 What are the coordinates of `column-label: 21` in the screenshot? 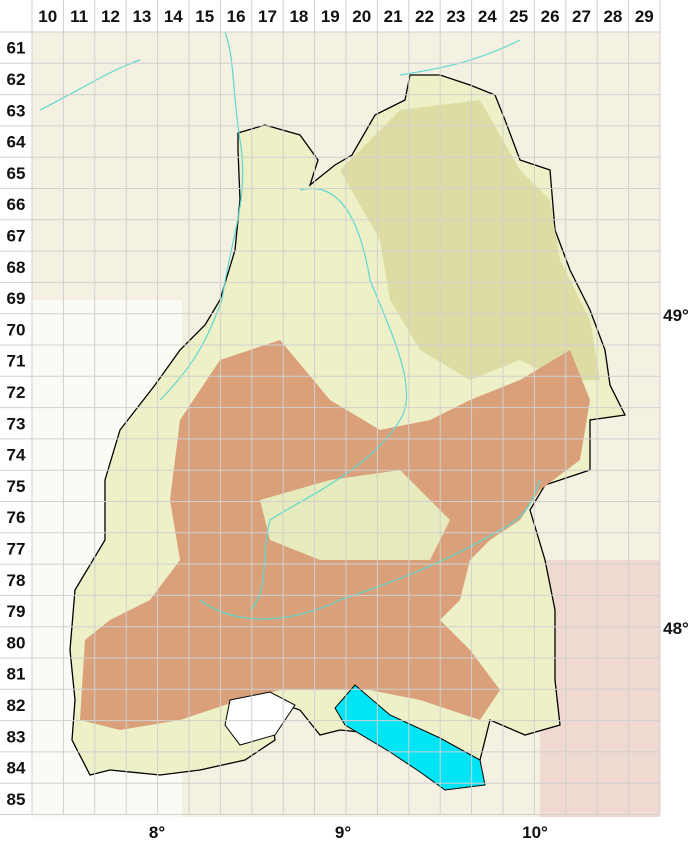 It's located at (393, 16).